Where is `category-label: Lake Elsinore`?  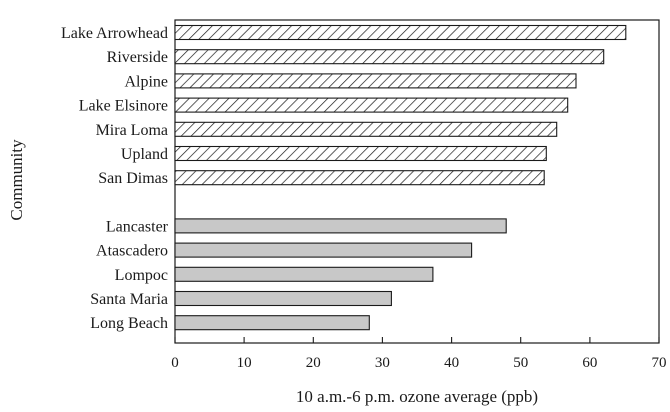 category-label: Lake Elsinore is located at coordinates (123, 106).